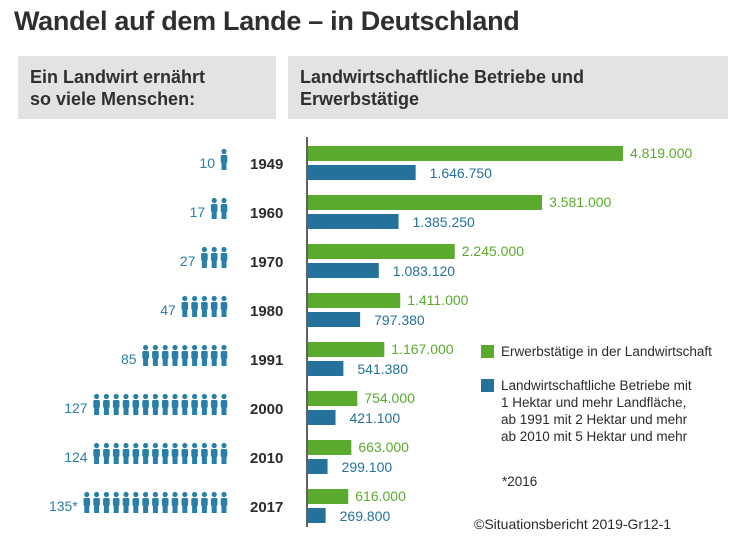  Describe the element at coordinates (266, 311) in the screenshot. I see `year-label: 1980` at that location.